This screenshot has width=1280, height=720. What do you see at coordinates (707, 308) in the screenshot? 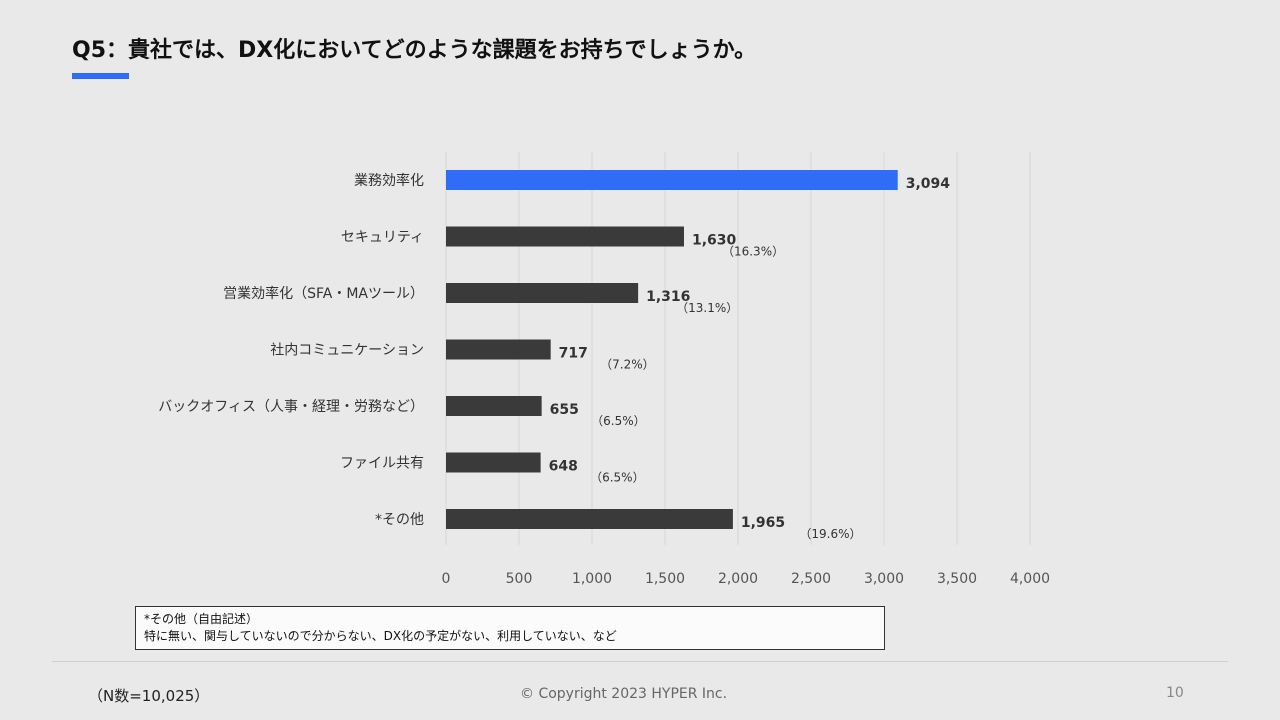
I see `percent-label: （13.1%）` at bounding box center [707, 308].